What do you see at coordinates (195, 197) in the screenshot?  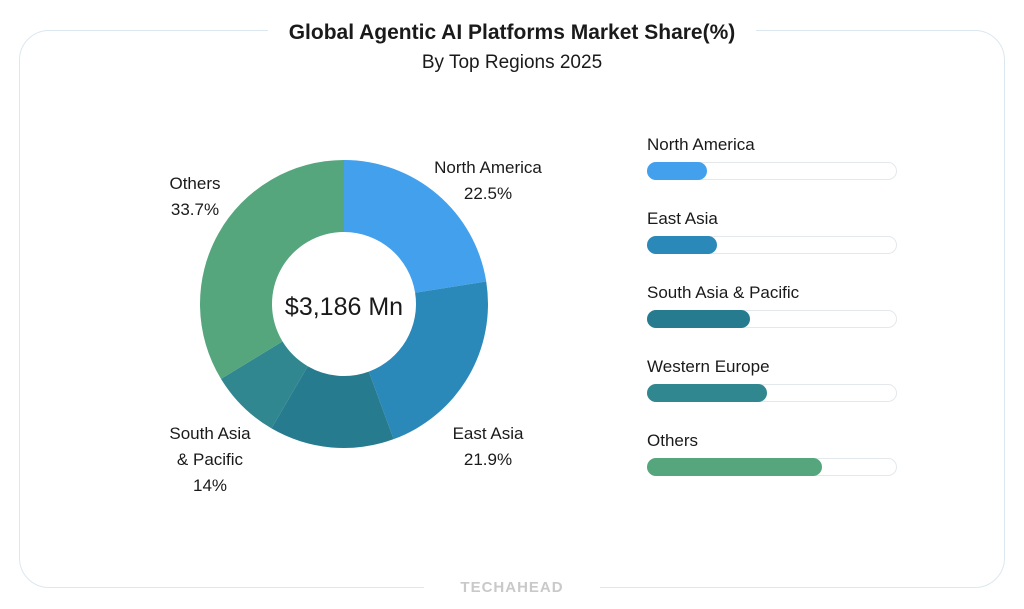 I see `slice-label-others: Others 33.7%` at bounding box center [195, 197].